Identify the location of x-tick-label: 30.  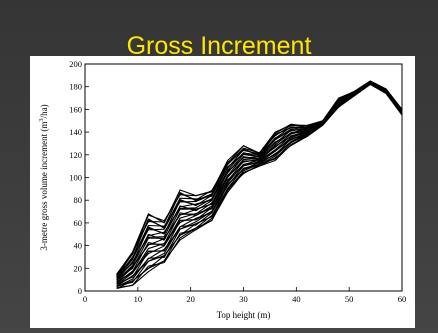
(243, 299).